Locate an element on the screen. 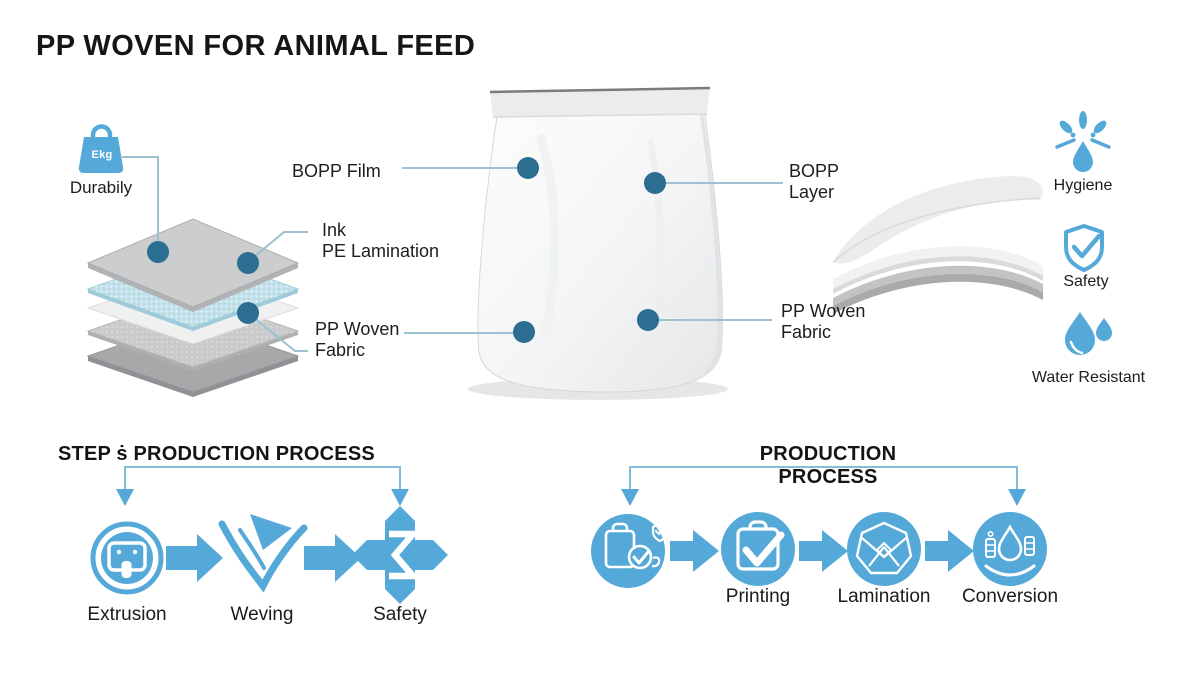  cross-arrows-icon is located at coordinates (400, 555).